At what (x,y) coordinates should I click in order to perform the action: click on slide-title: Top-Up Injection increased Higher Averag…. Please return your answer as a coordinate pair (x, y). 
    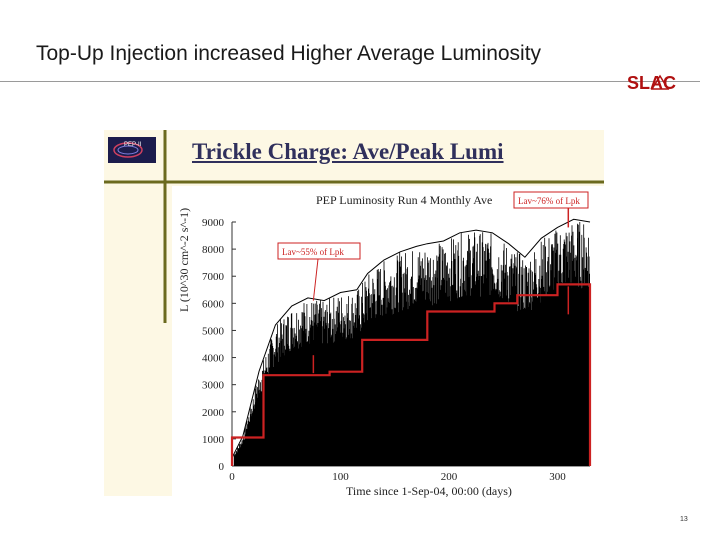
    Looking at the image, I should click on (289, 53).